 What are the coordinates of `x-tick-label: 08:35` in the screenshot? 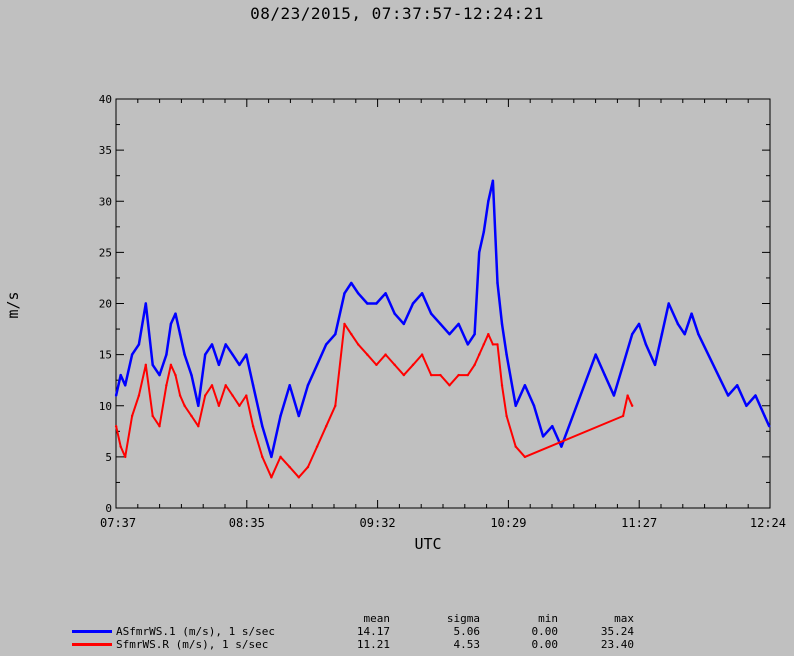 It's located at (247, 523).